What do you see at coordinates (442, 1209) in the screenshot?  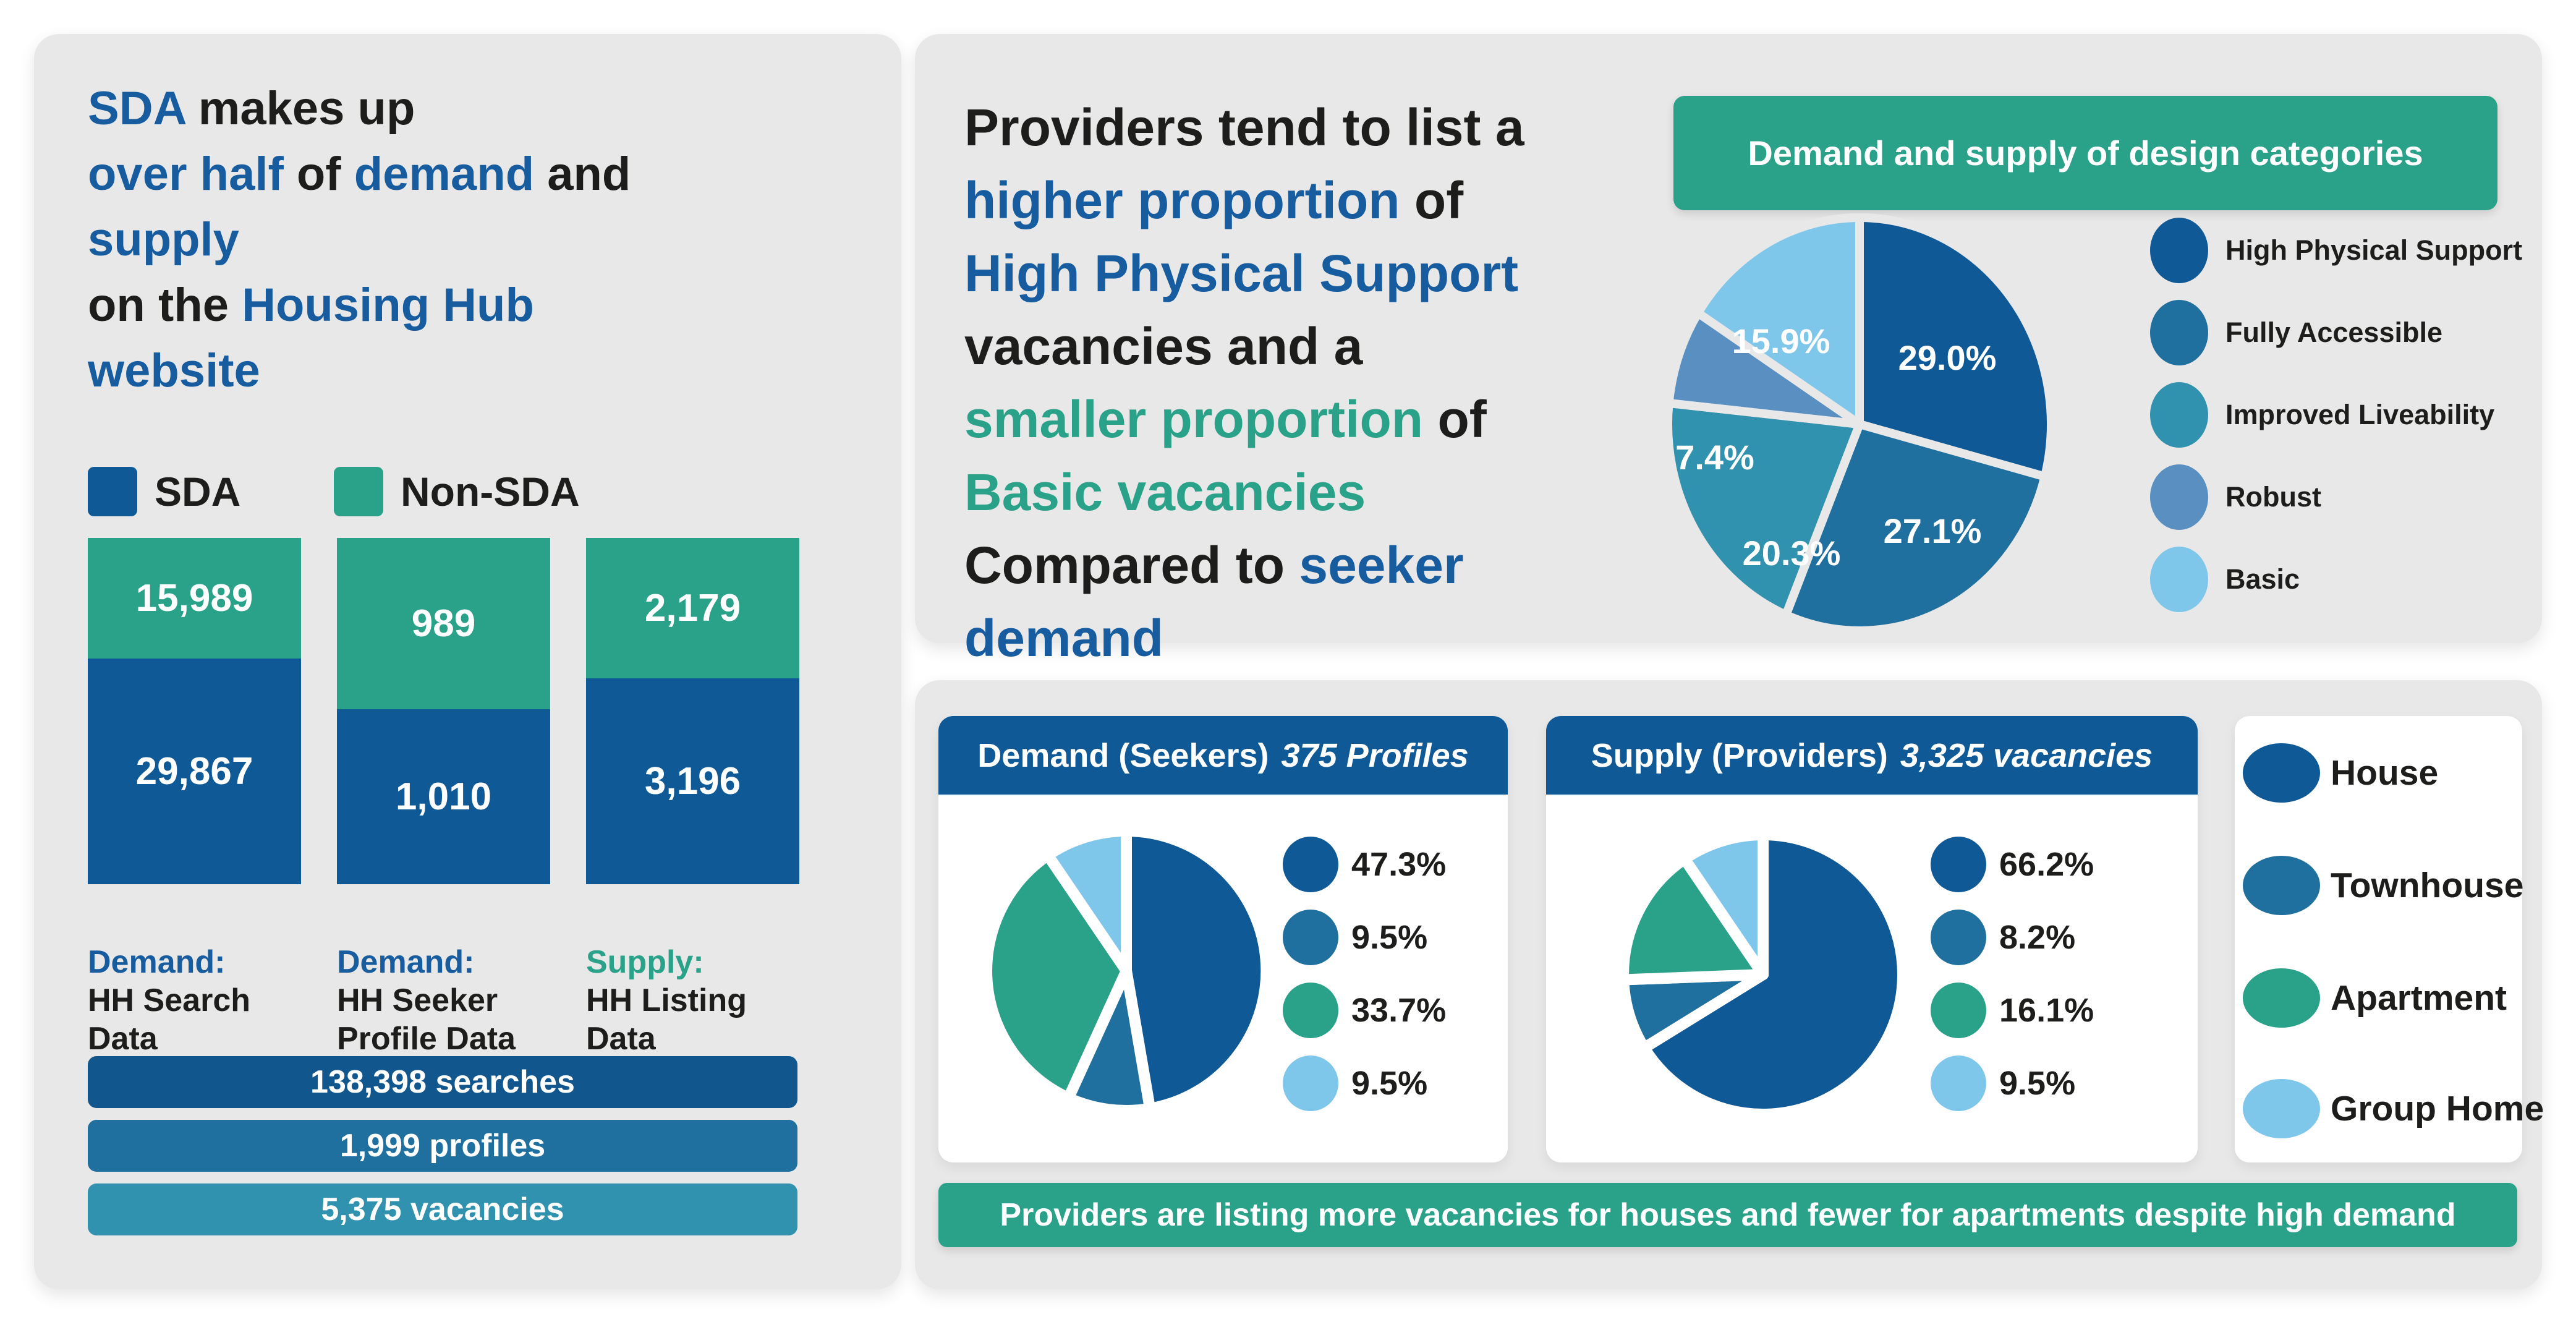 I see `total-bar-vacancies: 5,375 vacancies` at bounding box center [442, 1209].